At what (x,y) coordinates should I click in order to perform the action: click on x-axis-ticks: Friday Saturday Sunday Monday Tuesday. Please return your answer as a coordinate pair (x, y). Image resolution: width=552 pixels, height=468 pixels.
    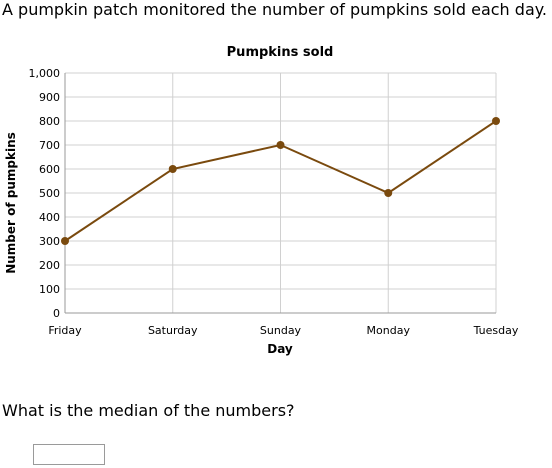
    Looking at the image, I should click on (283, 330).